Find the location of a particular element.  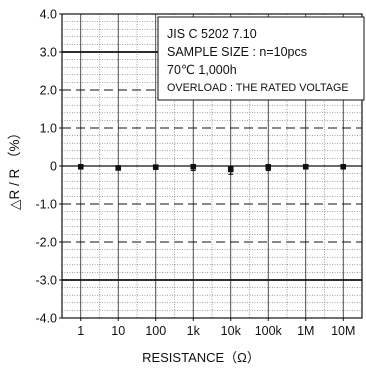

y-tick-label: 3.0 is located at coordinates (48, 53).